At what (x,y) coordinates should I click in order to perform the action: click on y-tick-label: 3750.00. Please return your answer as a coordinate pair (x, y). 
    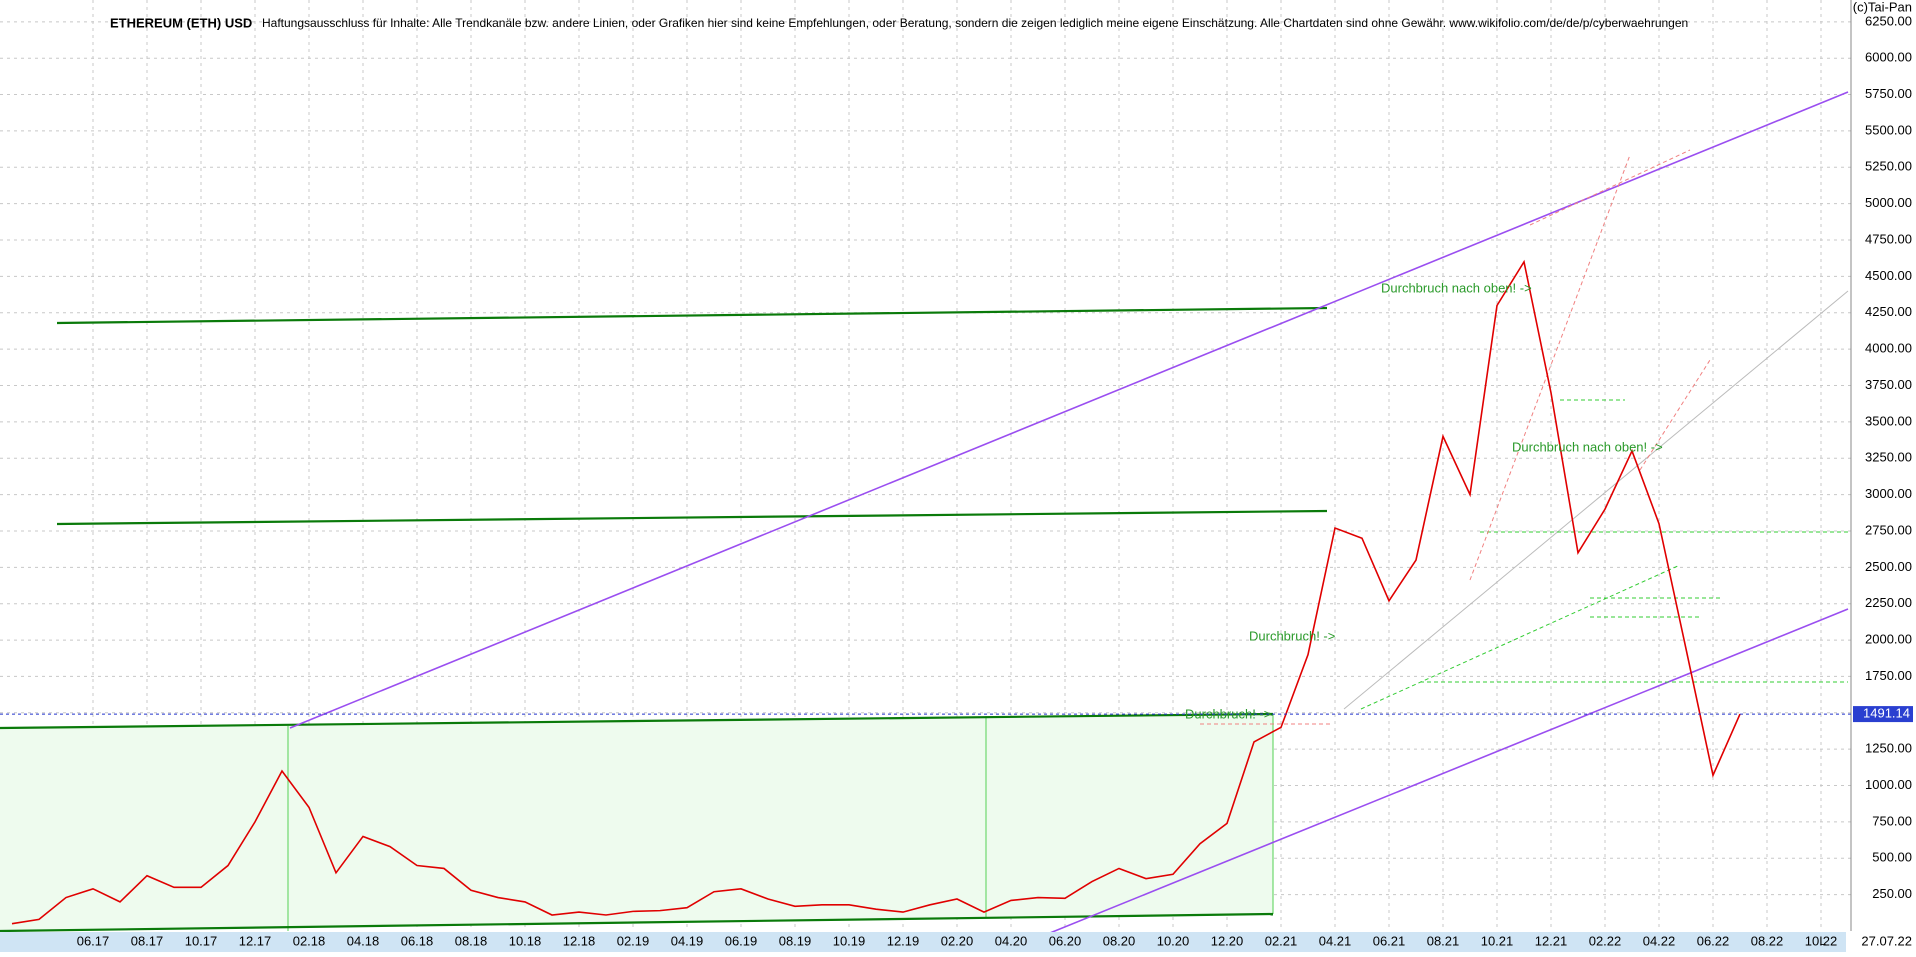
    Looking at the image, I should click on (1888, 384).